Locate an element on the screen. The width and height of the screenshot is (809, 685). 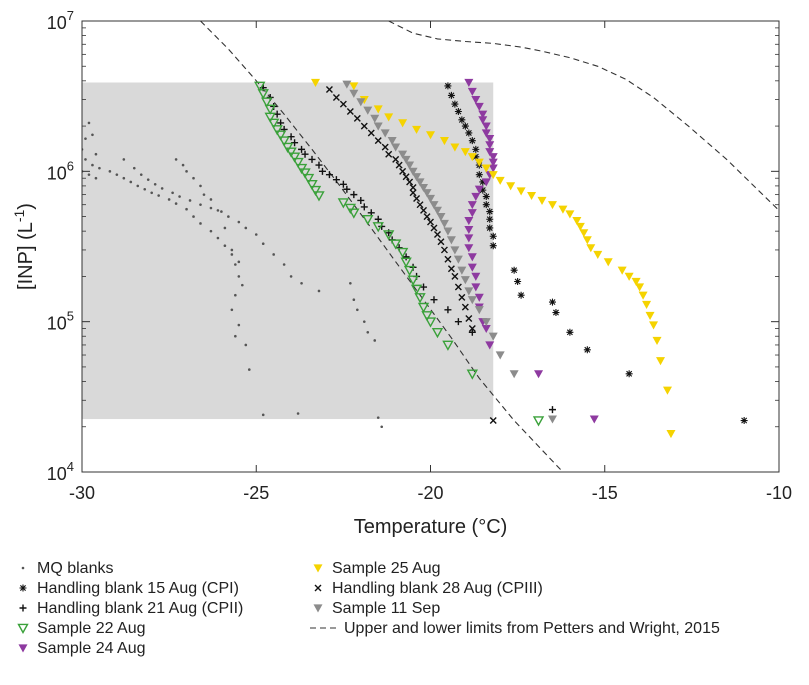
data-point-s7-18-shape is located at coordinates (434, 205).